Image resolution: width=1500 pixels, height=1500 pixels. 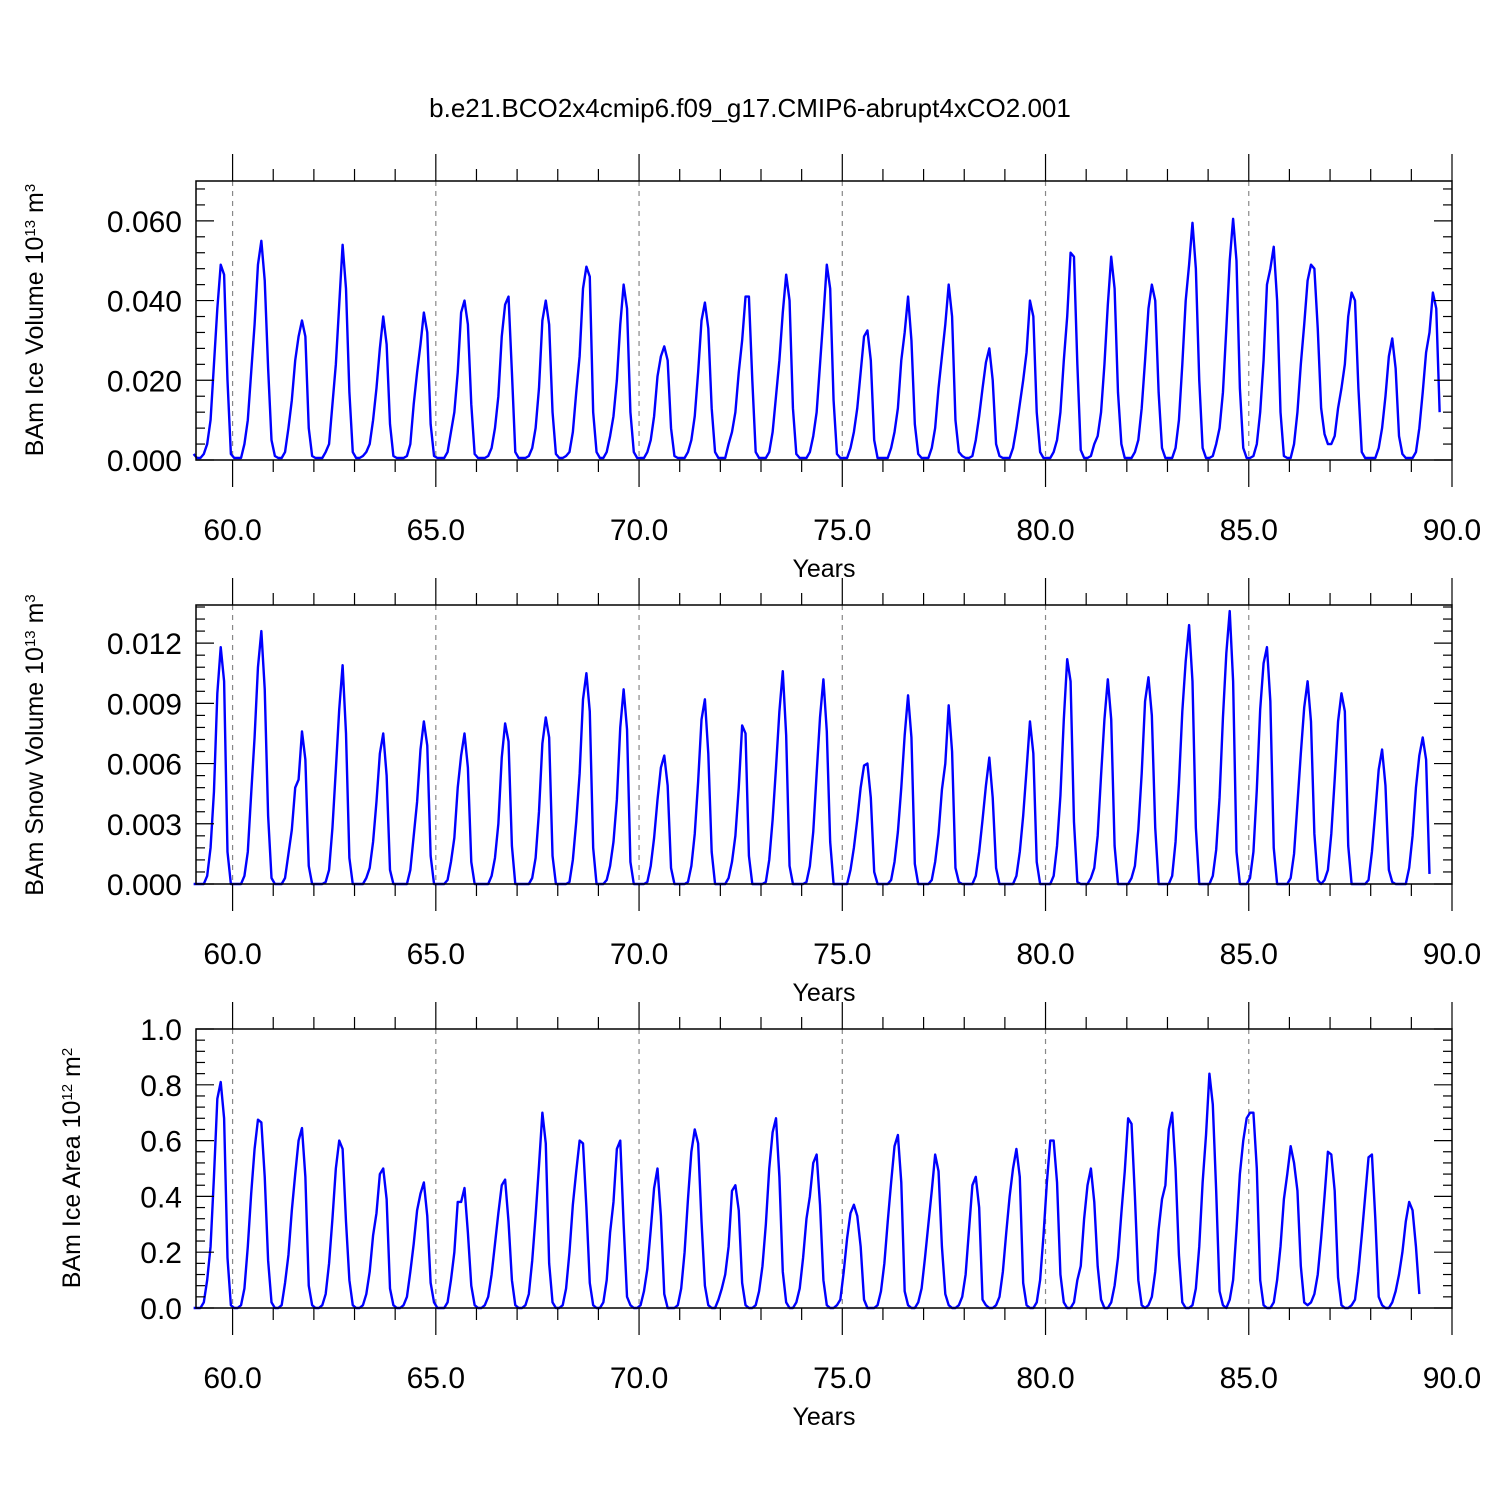 What do you see at coordinates (144, 704) in the screenshot?
I see `y-tick-label: 0.009` at bounding box center [144, 704].